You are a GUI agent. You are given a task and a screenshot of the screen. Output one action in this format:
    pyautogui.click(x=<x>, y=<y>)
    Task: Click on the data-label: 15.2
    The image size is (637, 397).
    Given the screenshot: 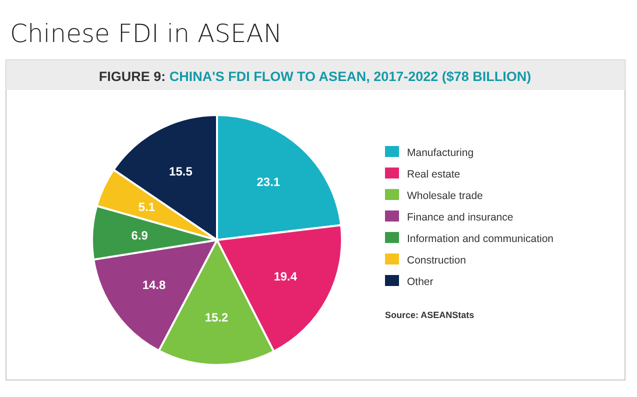 What is the action you would take?
    pyautogui.click(x=216, y=317)
    